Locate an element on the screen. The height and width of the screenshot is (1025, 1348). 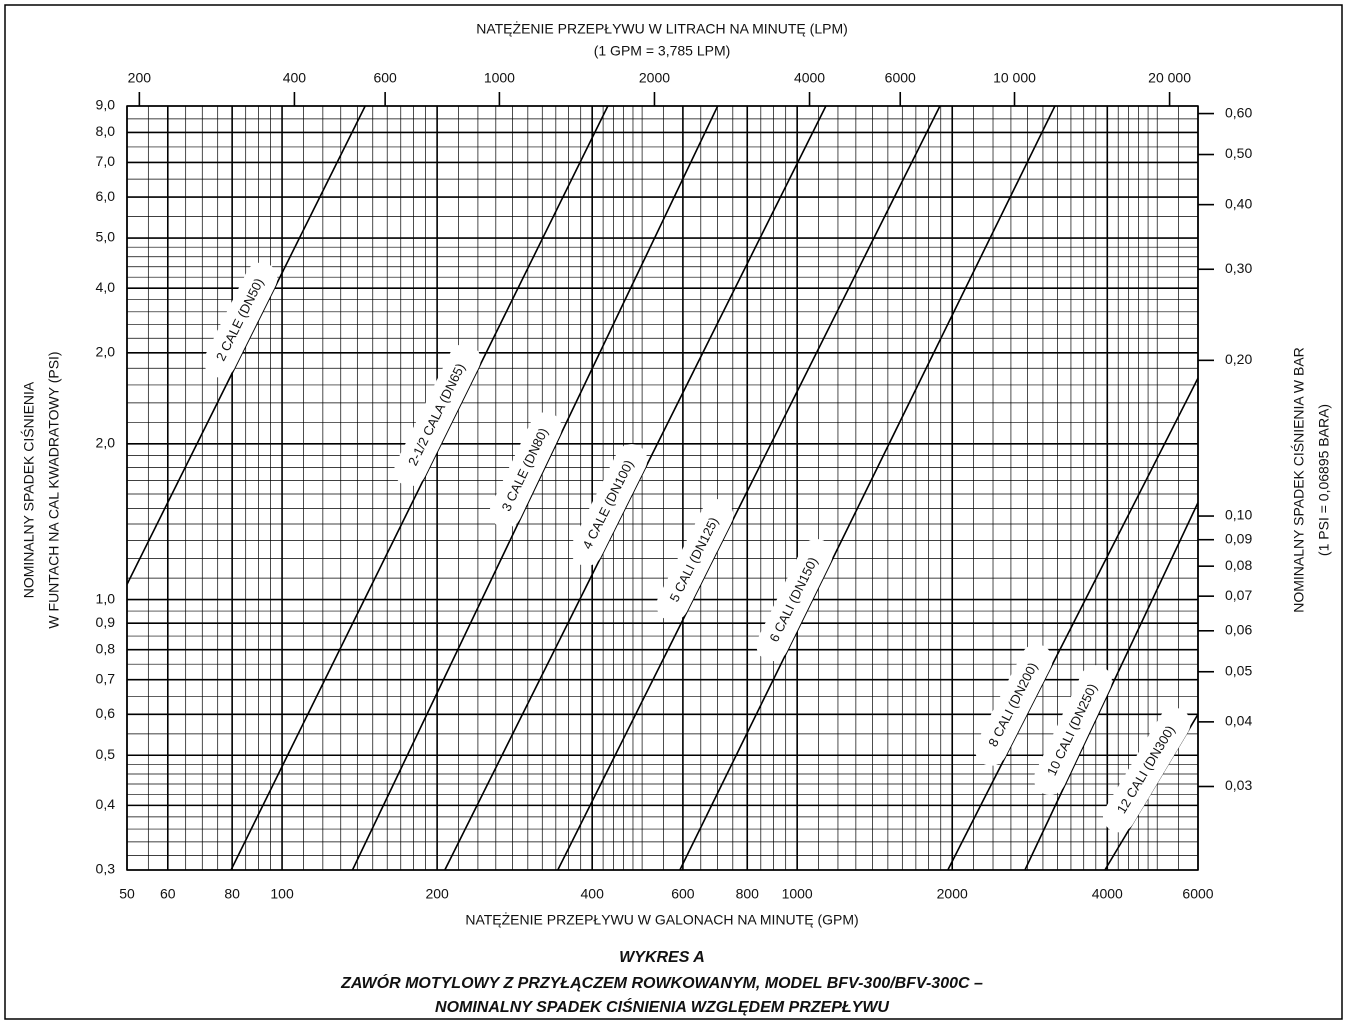
x-tick-label: 400 is located at coordinates (593, 894).